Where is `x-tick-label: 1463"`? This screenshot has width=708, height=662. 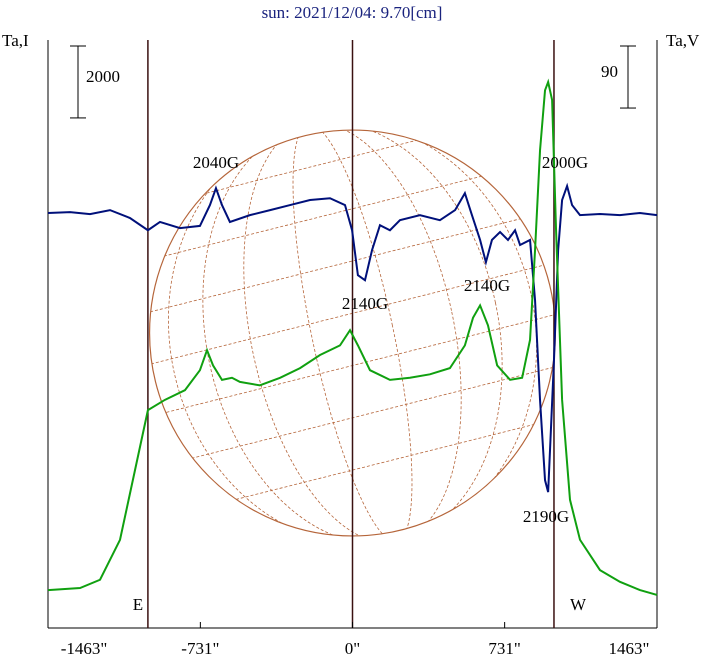
x-tick-label: 1463" is located at coordinates (629, 648).